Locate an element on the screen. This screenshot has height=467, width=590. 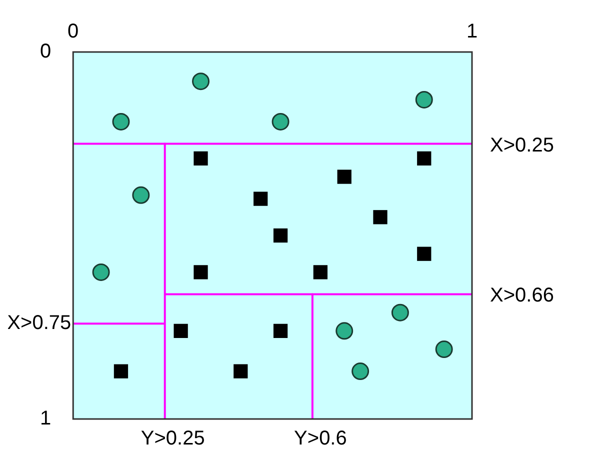
annotation: Y>0.25 is located at coordinates (172, 439).